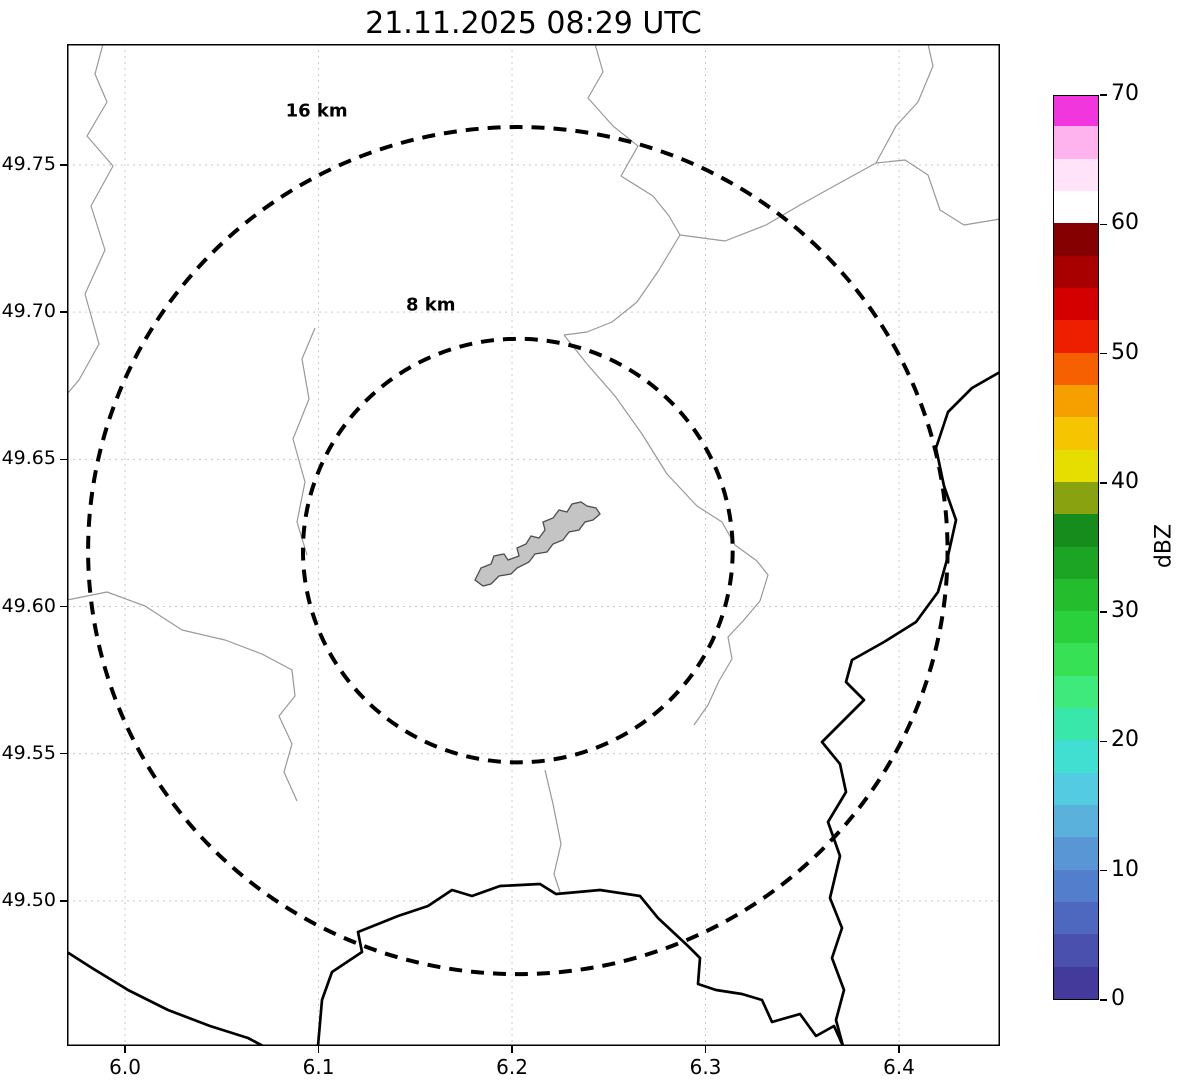 The width and height of the screenshot is (1188, 1084). Describe the element at coordinates (1125, 481) in the screenshot. I see `colorbar-tick-label: 40` at that location.